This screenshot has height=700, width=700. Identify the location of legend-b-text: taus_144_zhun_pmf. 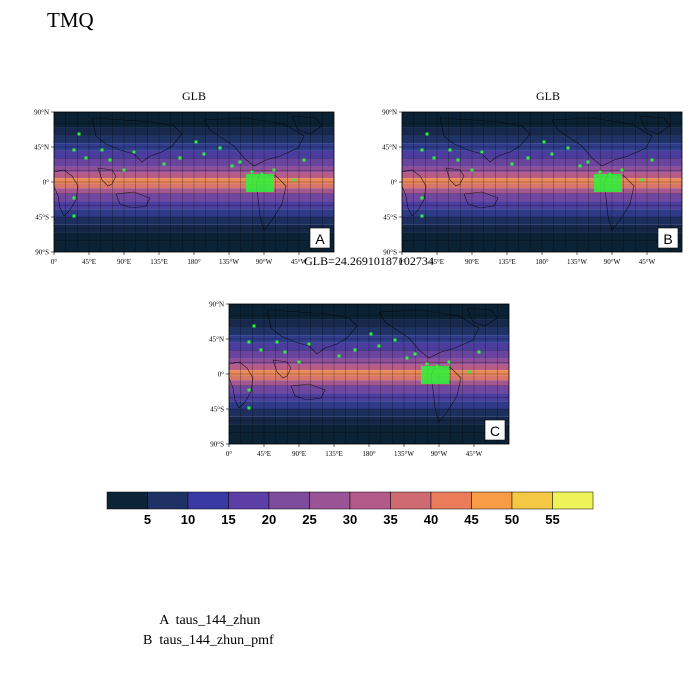
(216, 640).